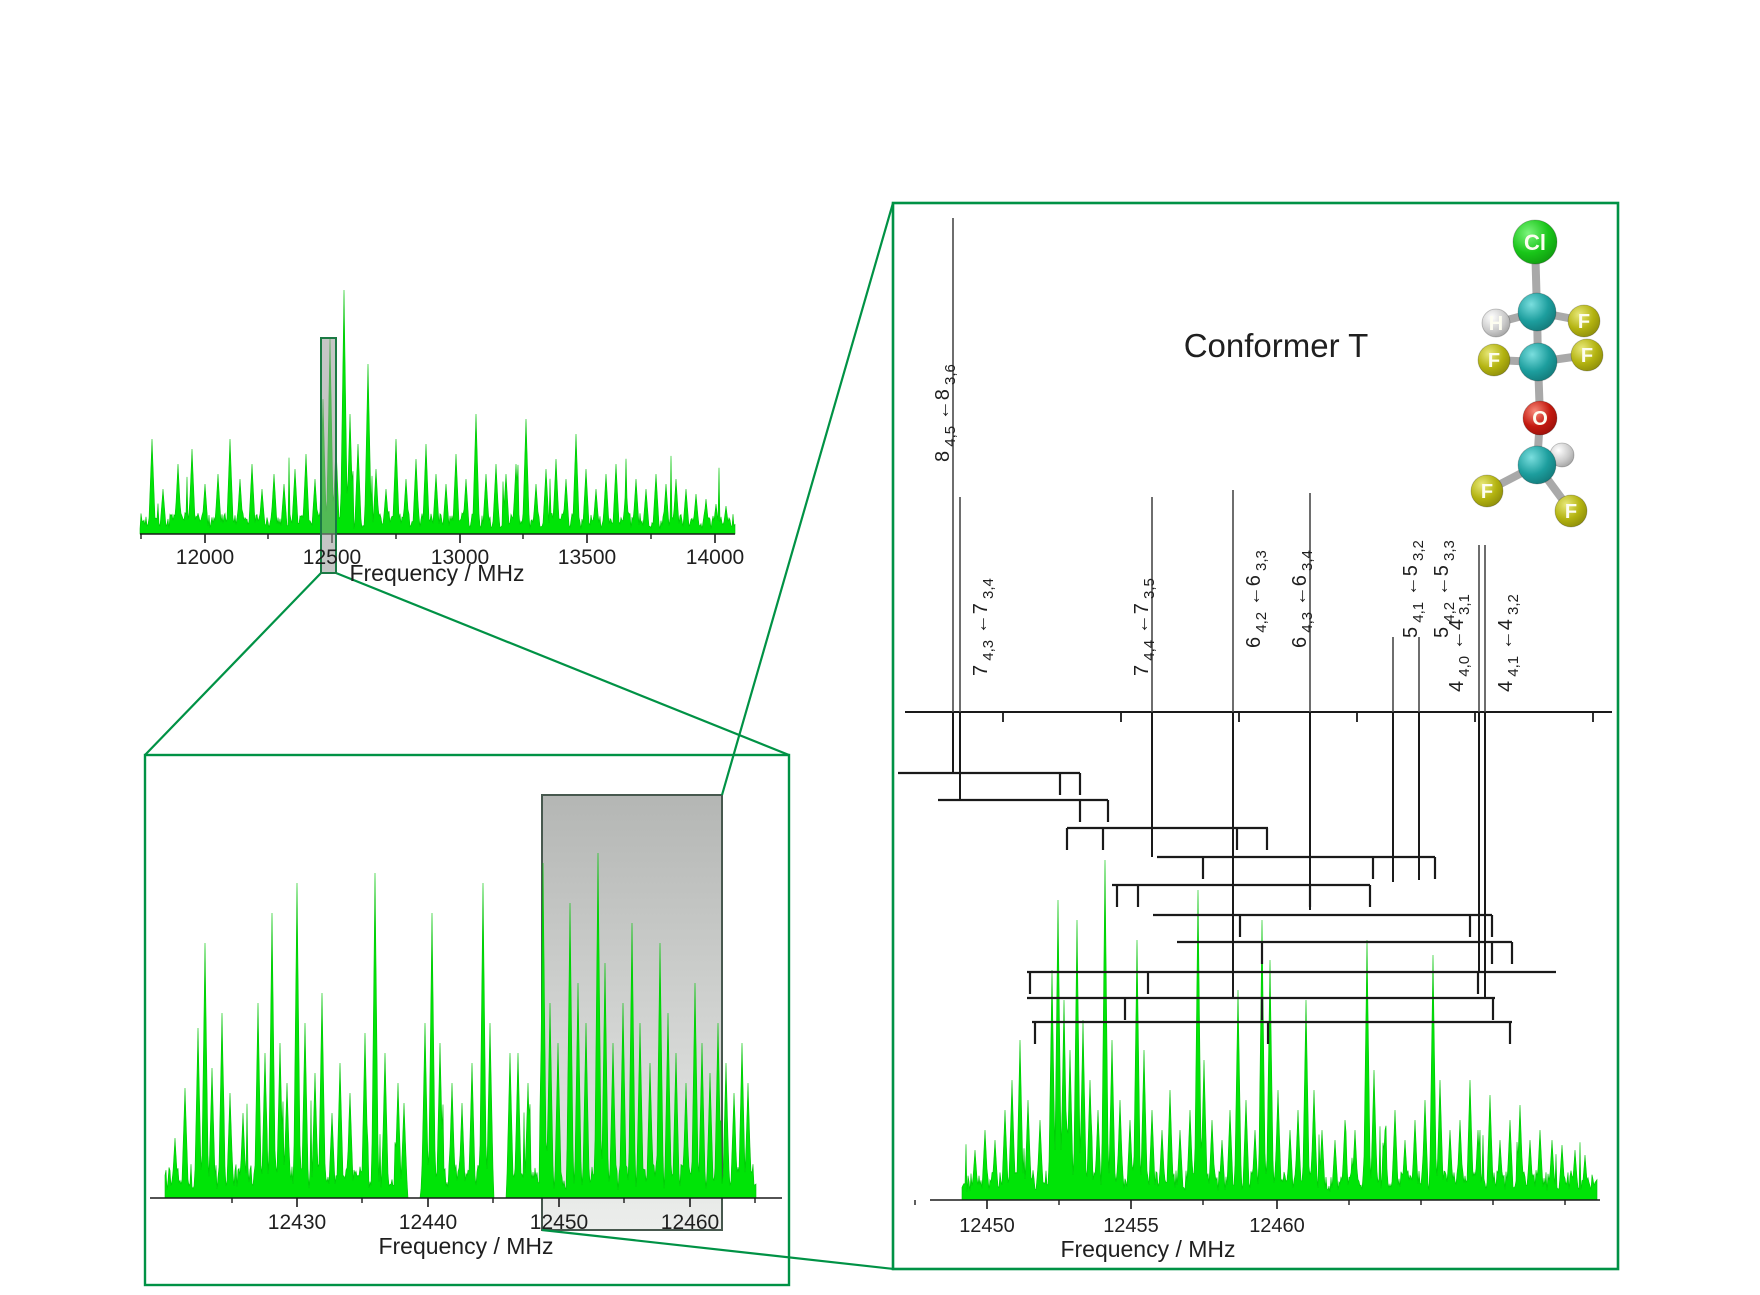 The height and width of the screenshot is (1295, 1760). What do you see at coordinates (297, 1222) in the screenshot?
I see `zoom-tick-label: 12430` at bounding box center [297, 1222].